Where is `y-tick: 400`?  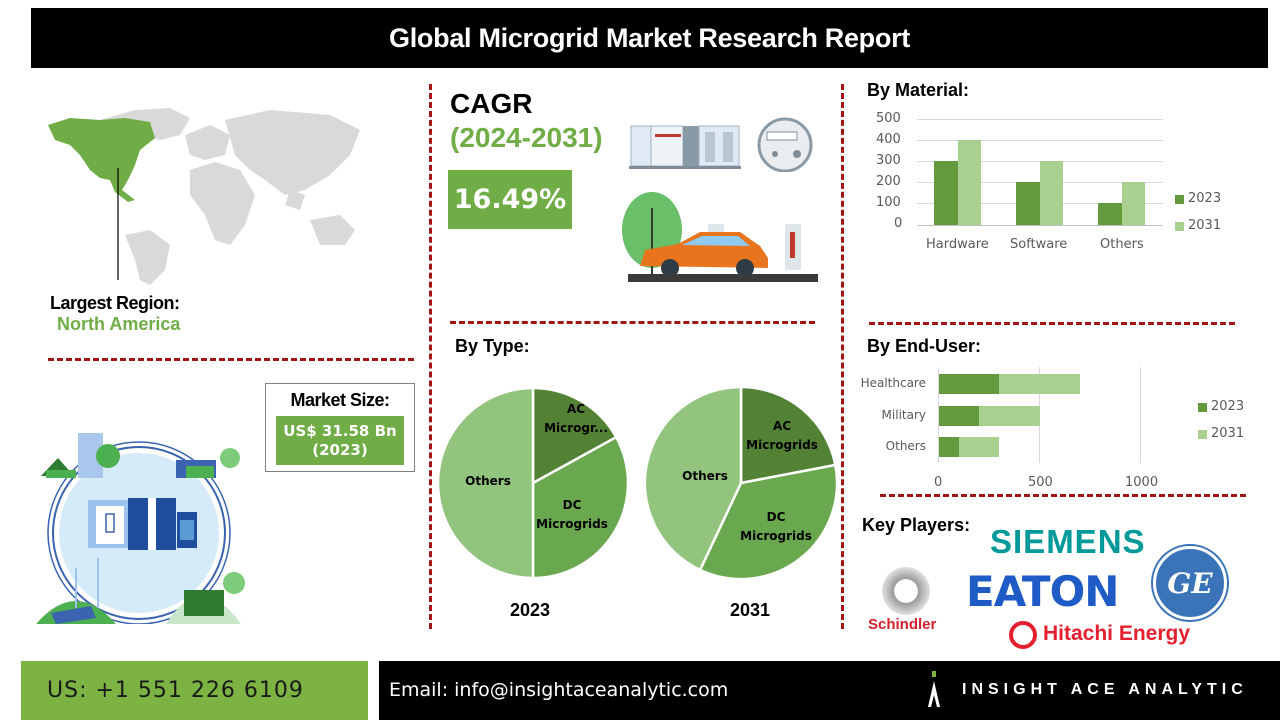
y-tick: 400 is located at coordinates (888, 139).